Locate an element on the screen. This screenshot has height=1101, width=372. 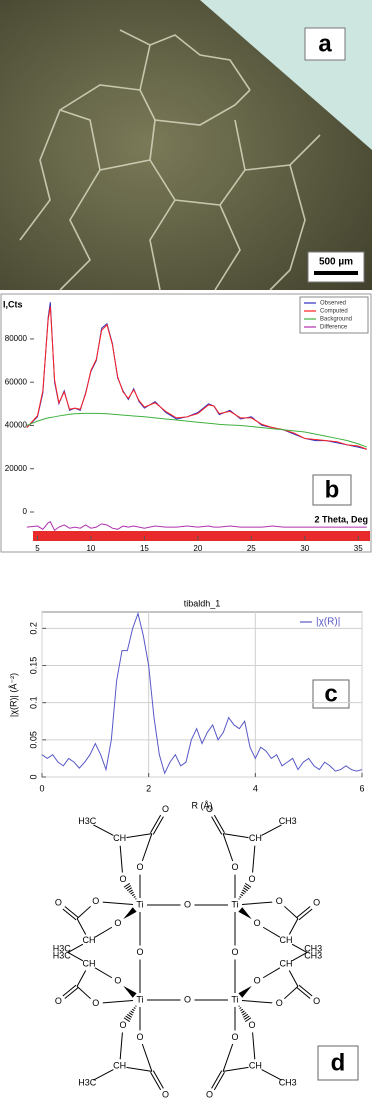
x-tick-label: 6 is located at coordinates (361, 788).